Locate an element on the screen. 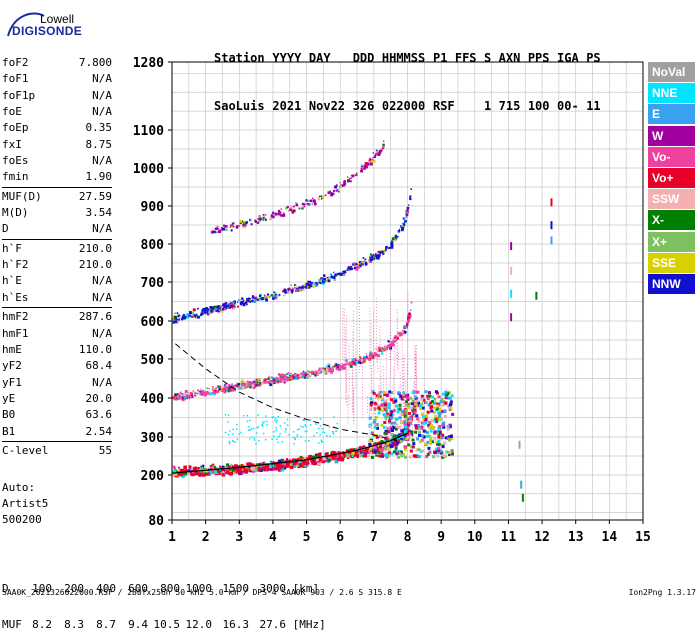  legend-item-x-: X+ is located at coordinates (671, 241).